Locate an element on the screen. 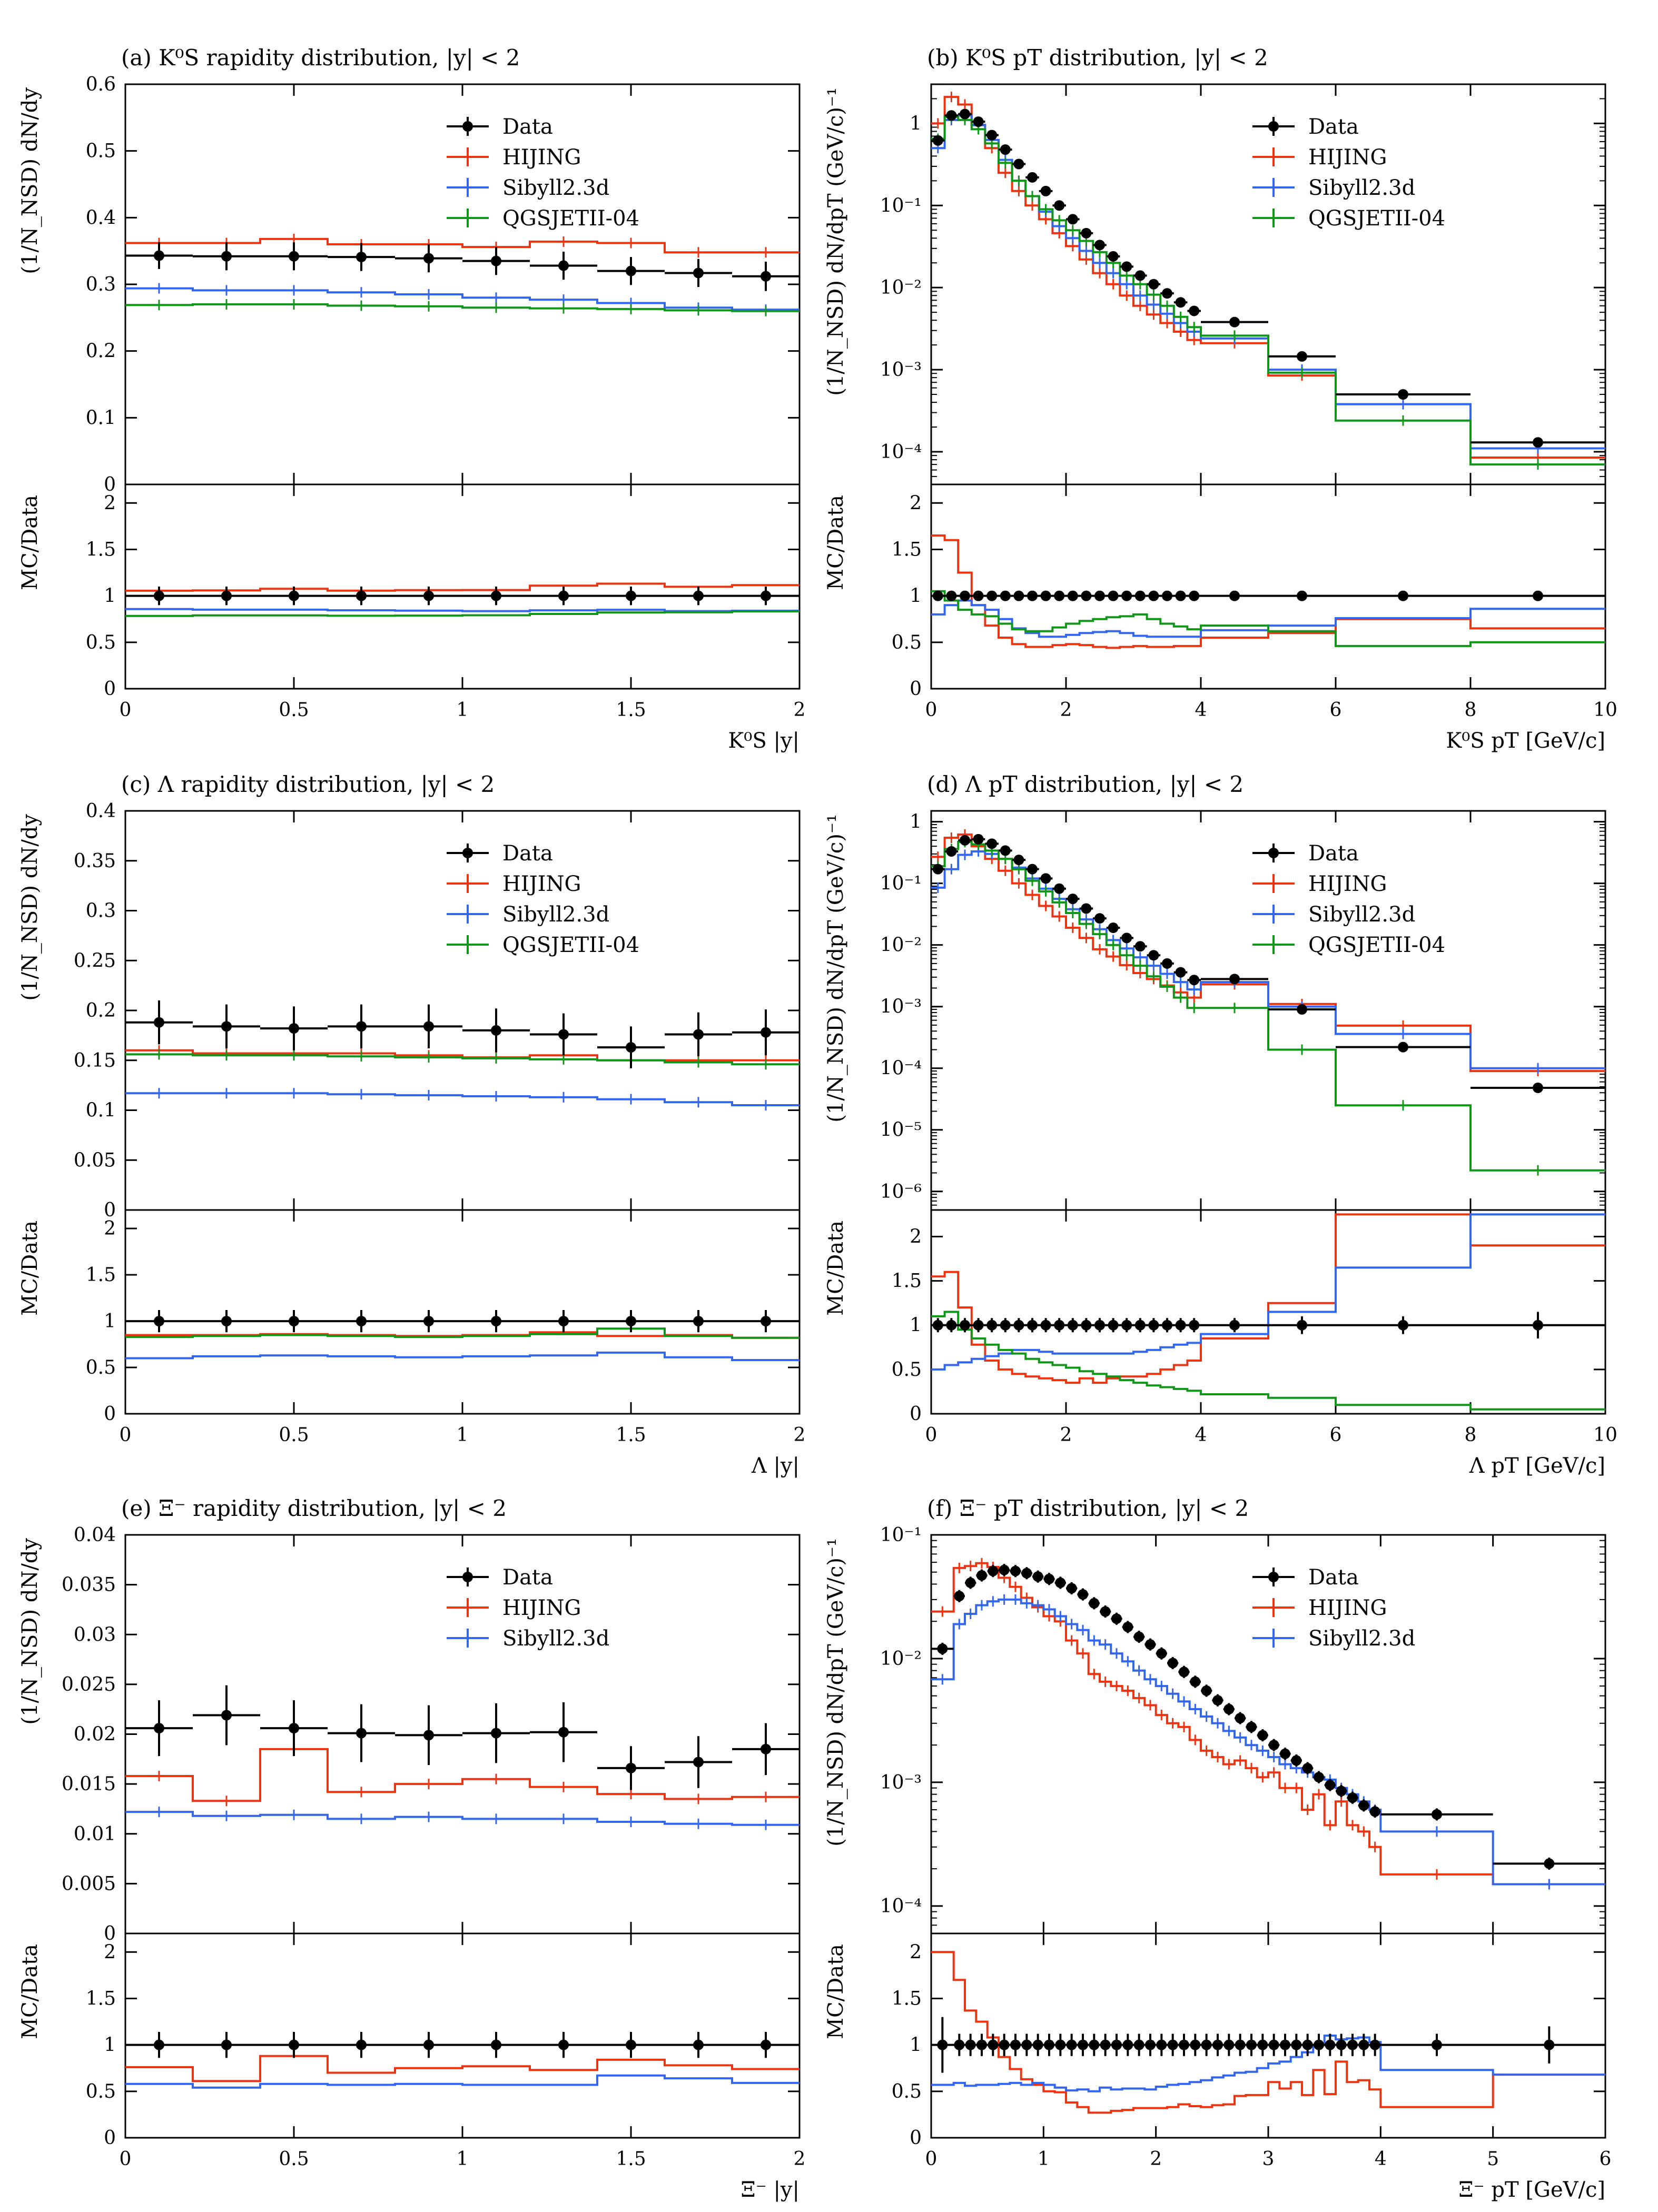 The width and height of the screenshot is (1658, 2212). x-tick-label: 0 is located at coordinates (126, 710).